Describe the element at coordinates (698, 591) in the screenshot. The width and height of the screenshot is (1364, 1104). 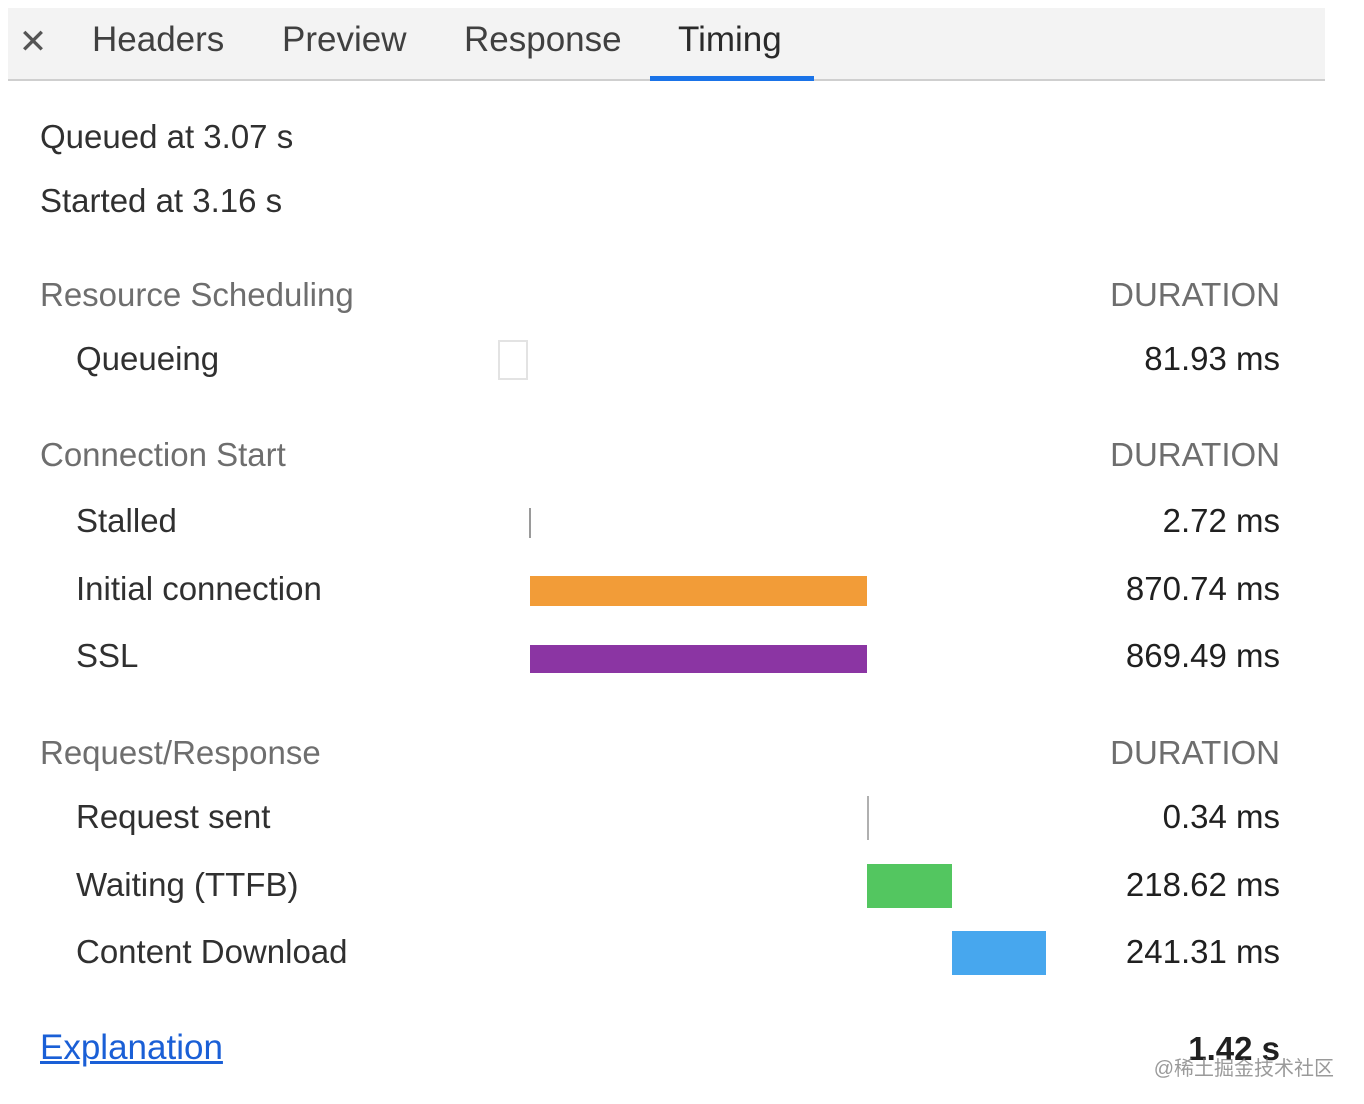
I see `timing-bar-initial-connection` at that location.